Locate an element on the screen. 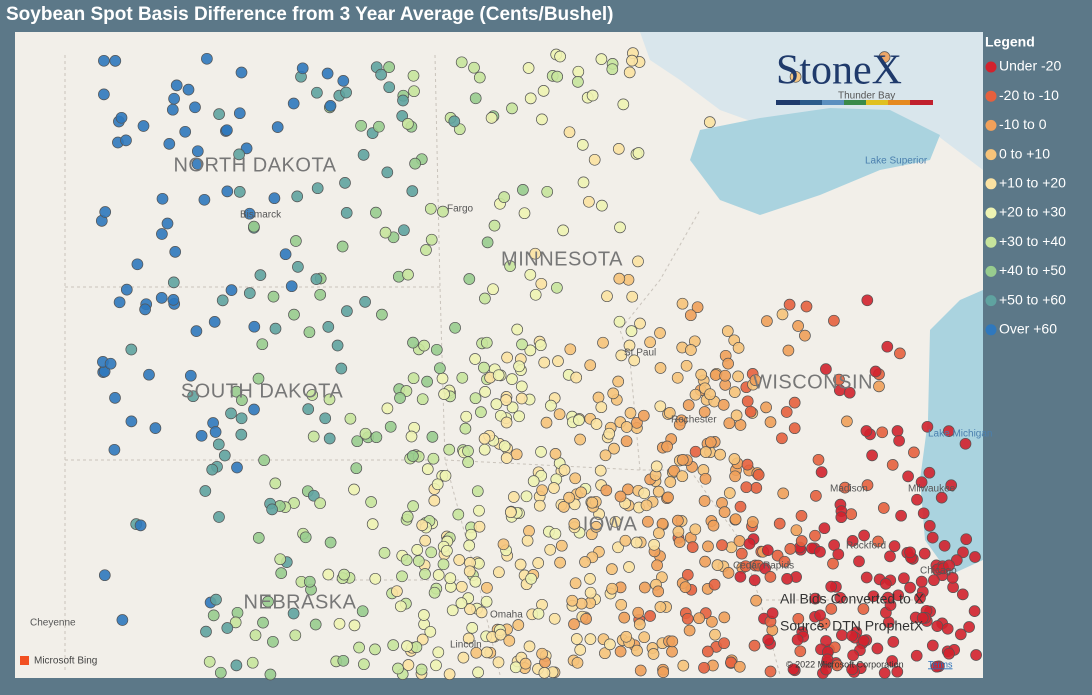 Image resolution: width=1092 pixels, height=695 pixels. lake-superior is located at coordinates (815, 161).